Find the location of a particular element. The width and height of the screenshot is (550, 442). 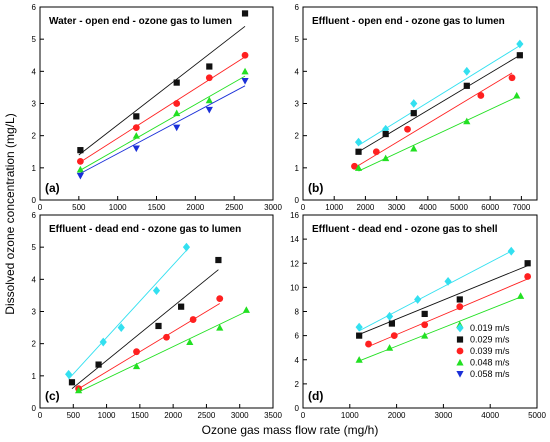

y-tick-label: 12 is located at coordinates (294, 263).